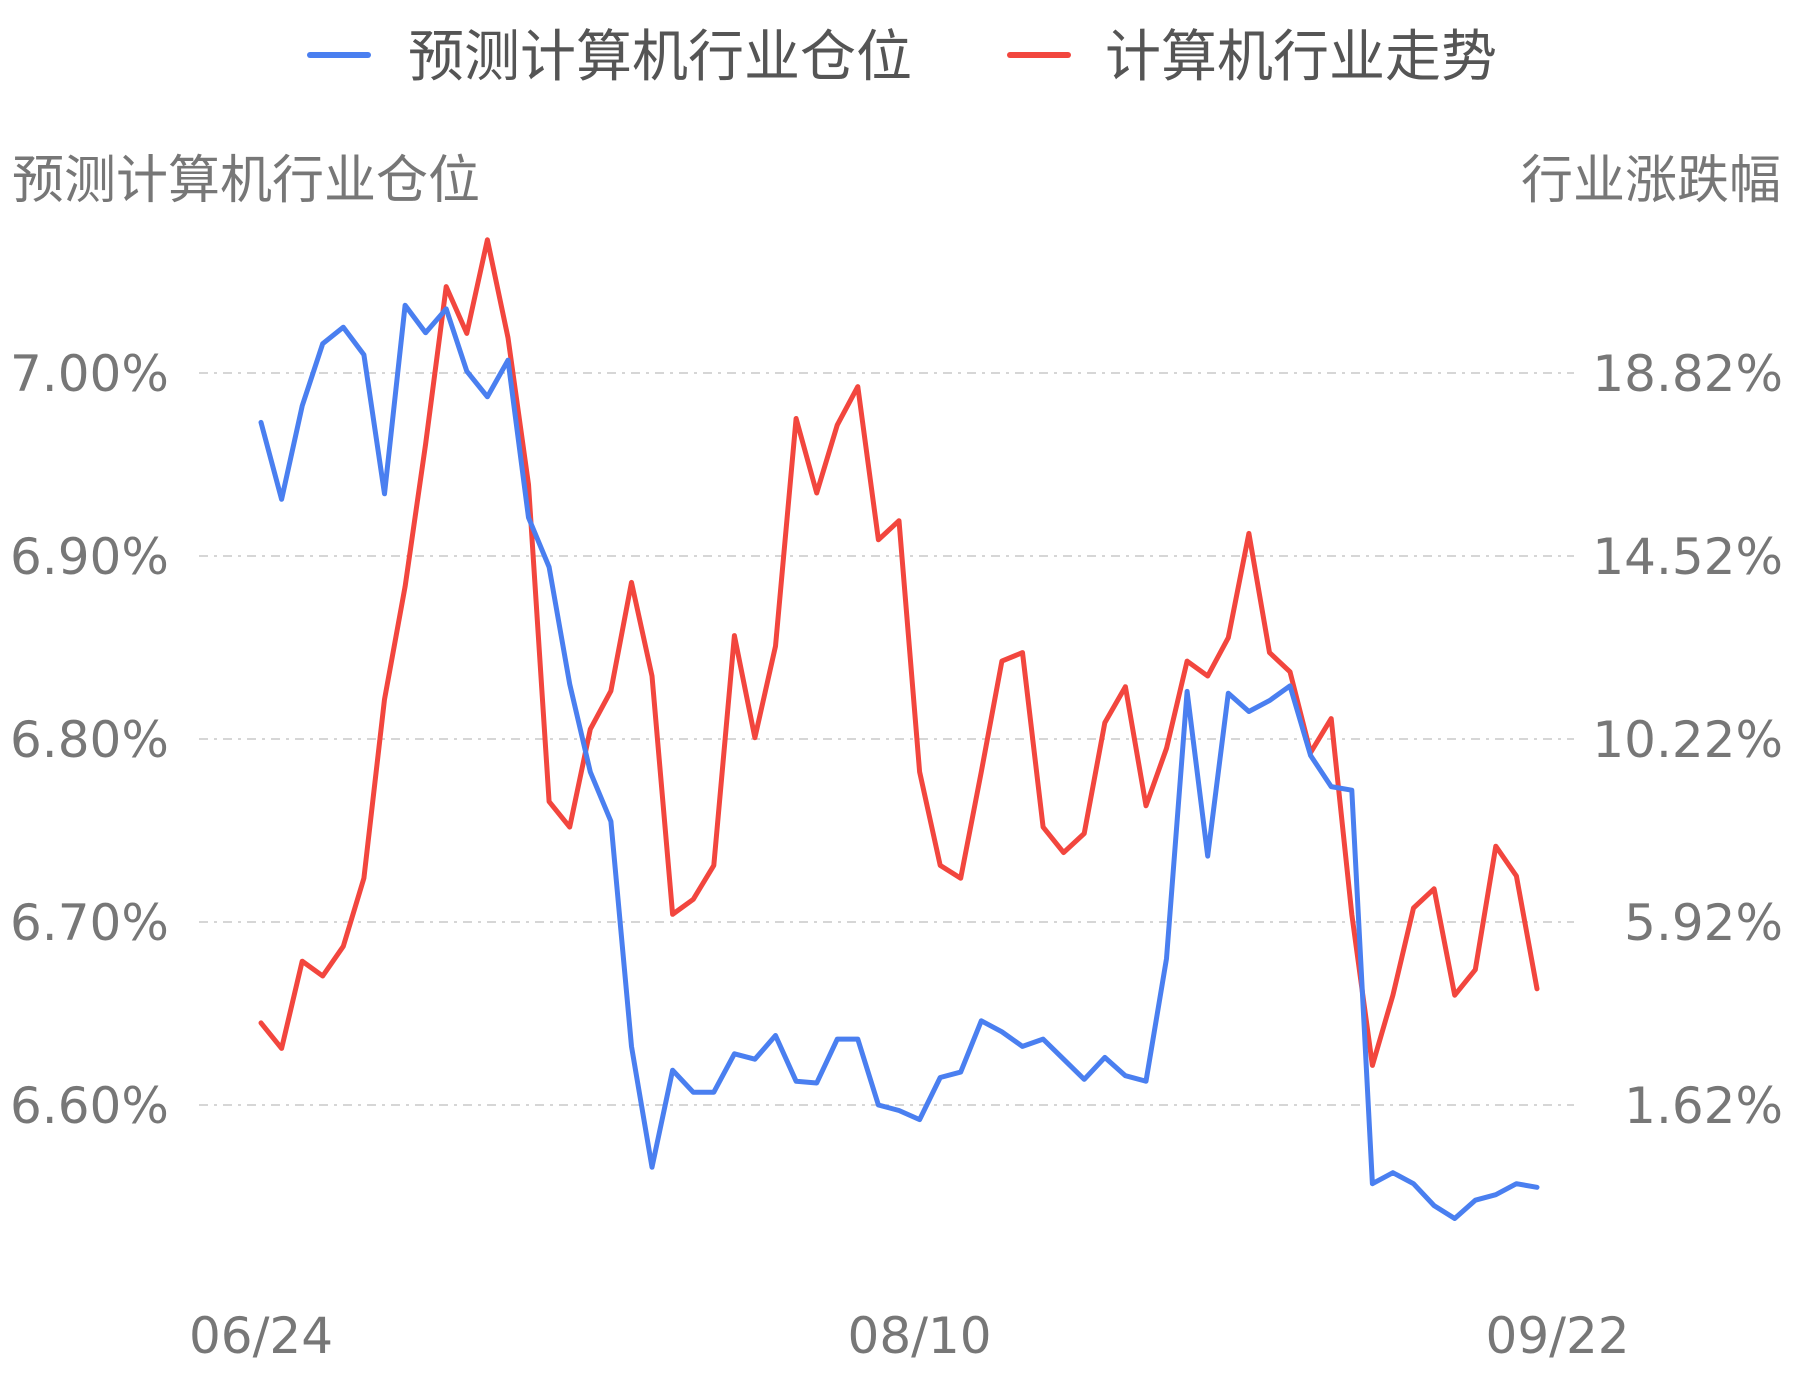  I want to click on right-tick-label: 5.92%, so click(1703, 923).